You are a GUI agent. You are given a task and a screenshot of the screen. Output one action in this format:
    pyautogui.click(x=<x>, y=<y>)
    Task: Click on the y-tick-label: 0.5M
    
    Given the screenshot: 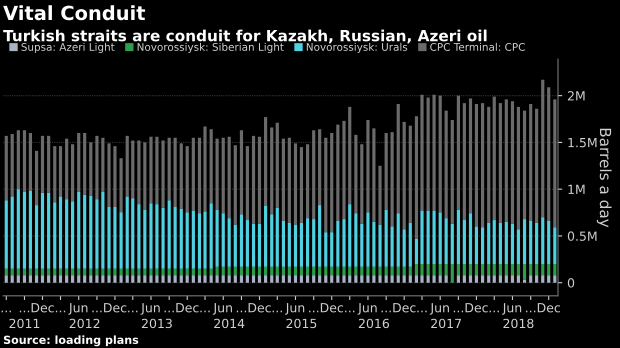 What is the action you would take?
    pyautogui.click(x=582, y=236)
    